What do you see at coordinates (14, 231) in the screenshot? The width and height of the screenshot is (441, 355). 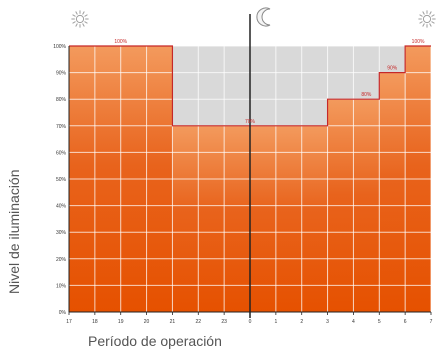 I see `y-axis-title: Nivel de iluminación` at bounding box center [14, 231].